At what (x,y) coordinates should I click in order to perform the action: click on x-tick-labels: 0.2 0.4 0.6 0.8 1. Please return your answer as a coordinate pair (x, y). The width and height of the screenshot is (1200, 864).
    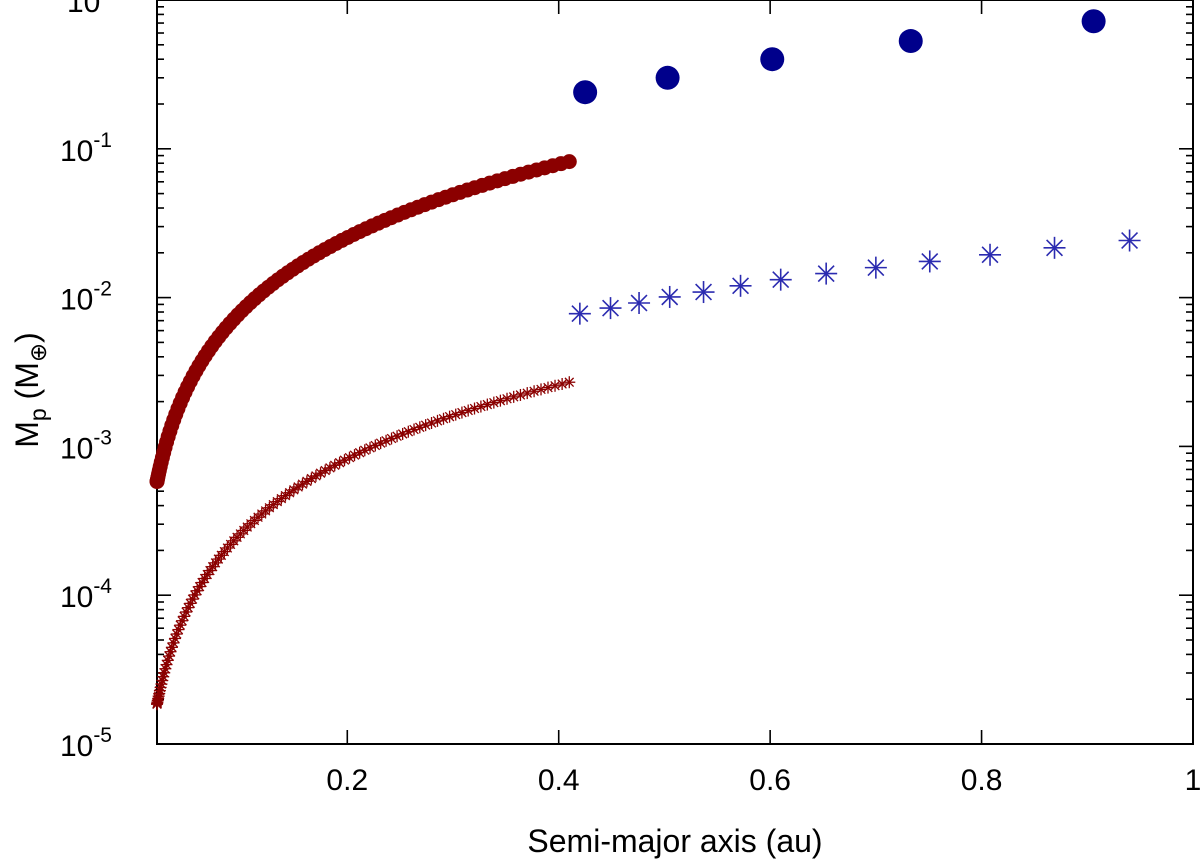
    Looking at the image, I should click on (763, 780).